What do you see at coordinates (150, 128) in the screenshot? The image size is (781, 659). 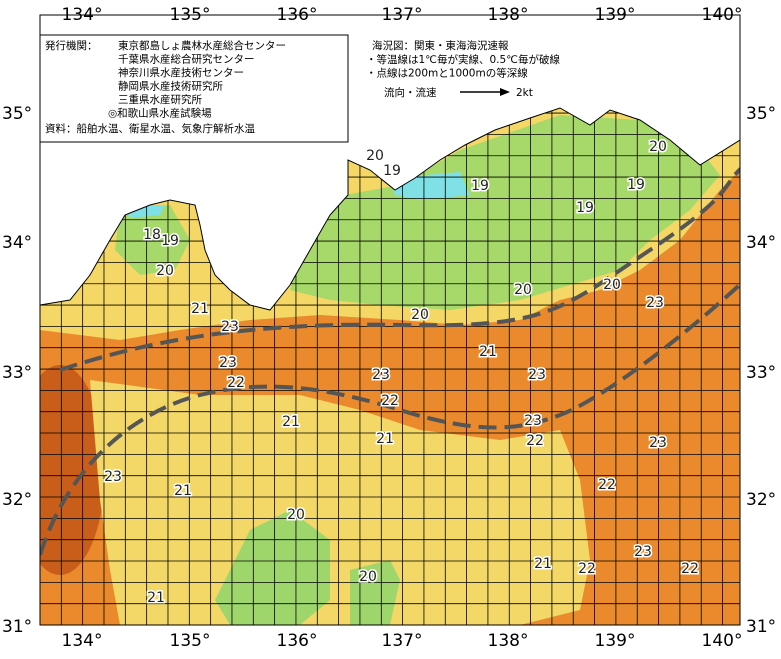 I see `sources: 資料：船舶水温、衛星水温、気象庁解析水温` at bounding box center [150, 128].